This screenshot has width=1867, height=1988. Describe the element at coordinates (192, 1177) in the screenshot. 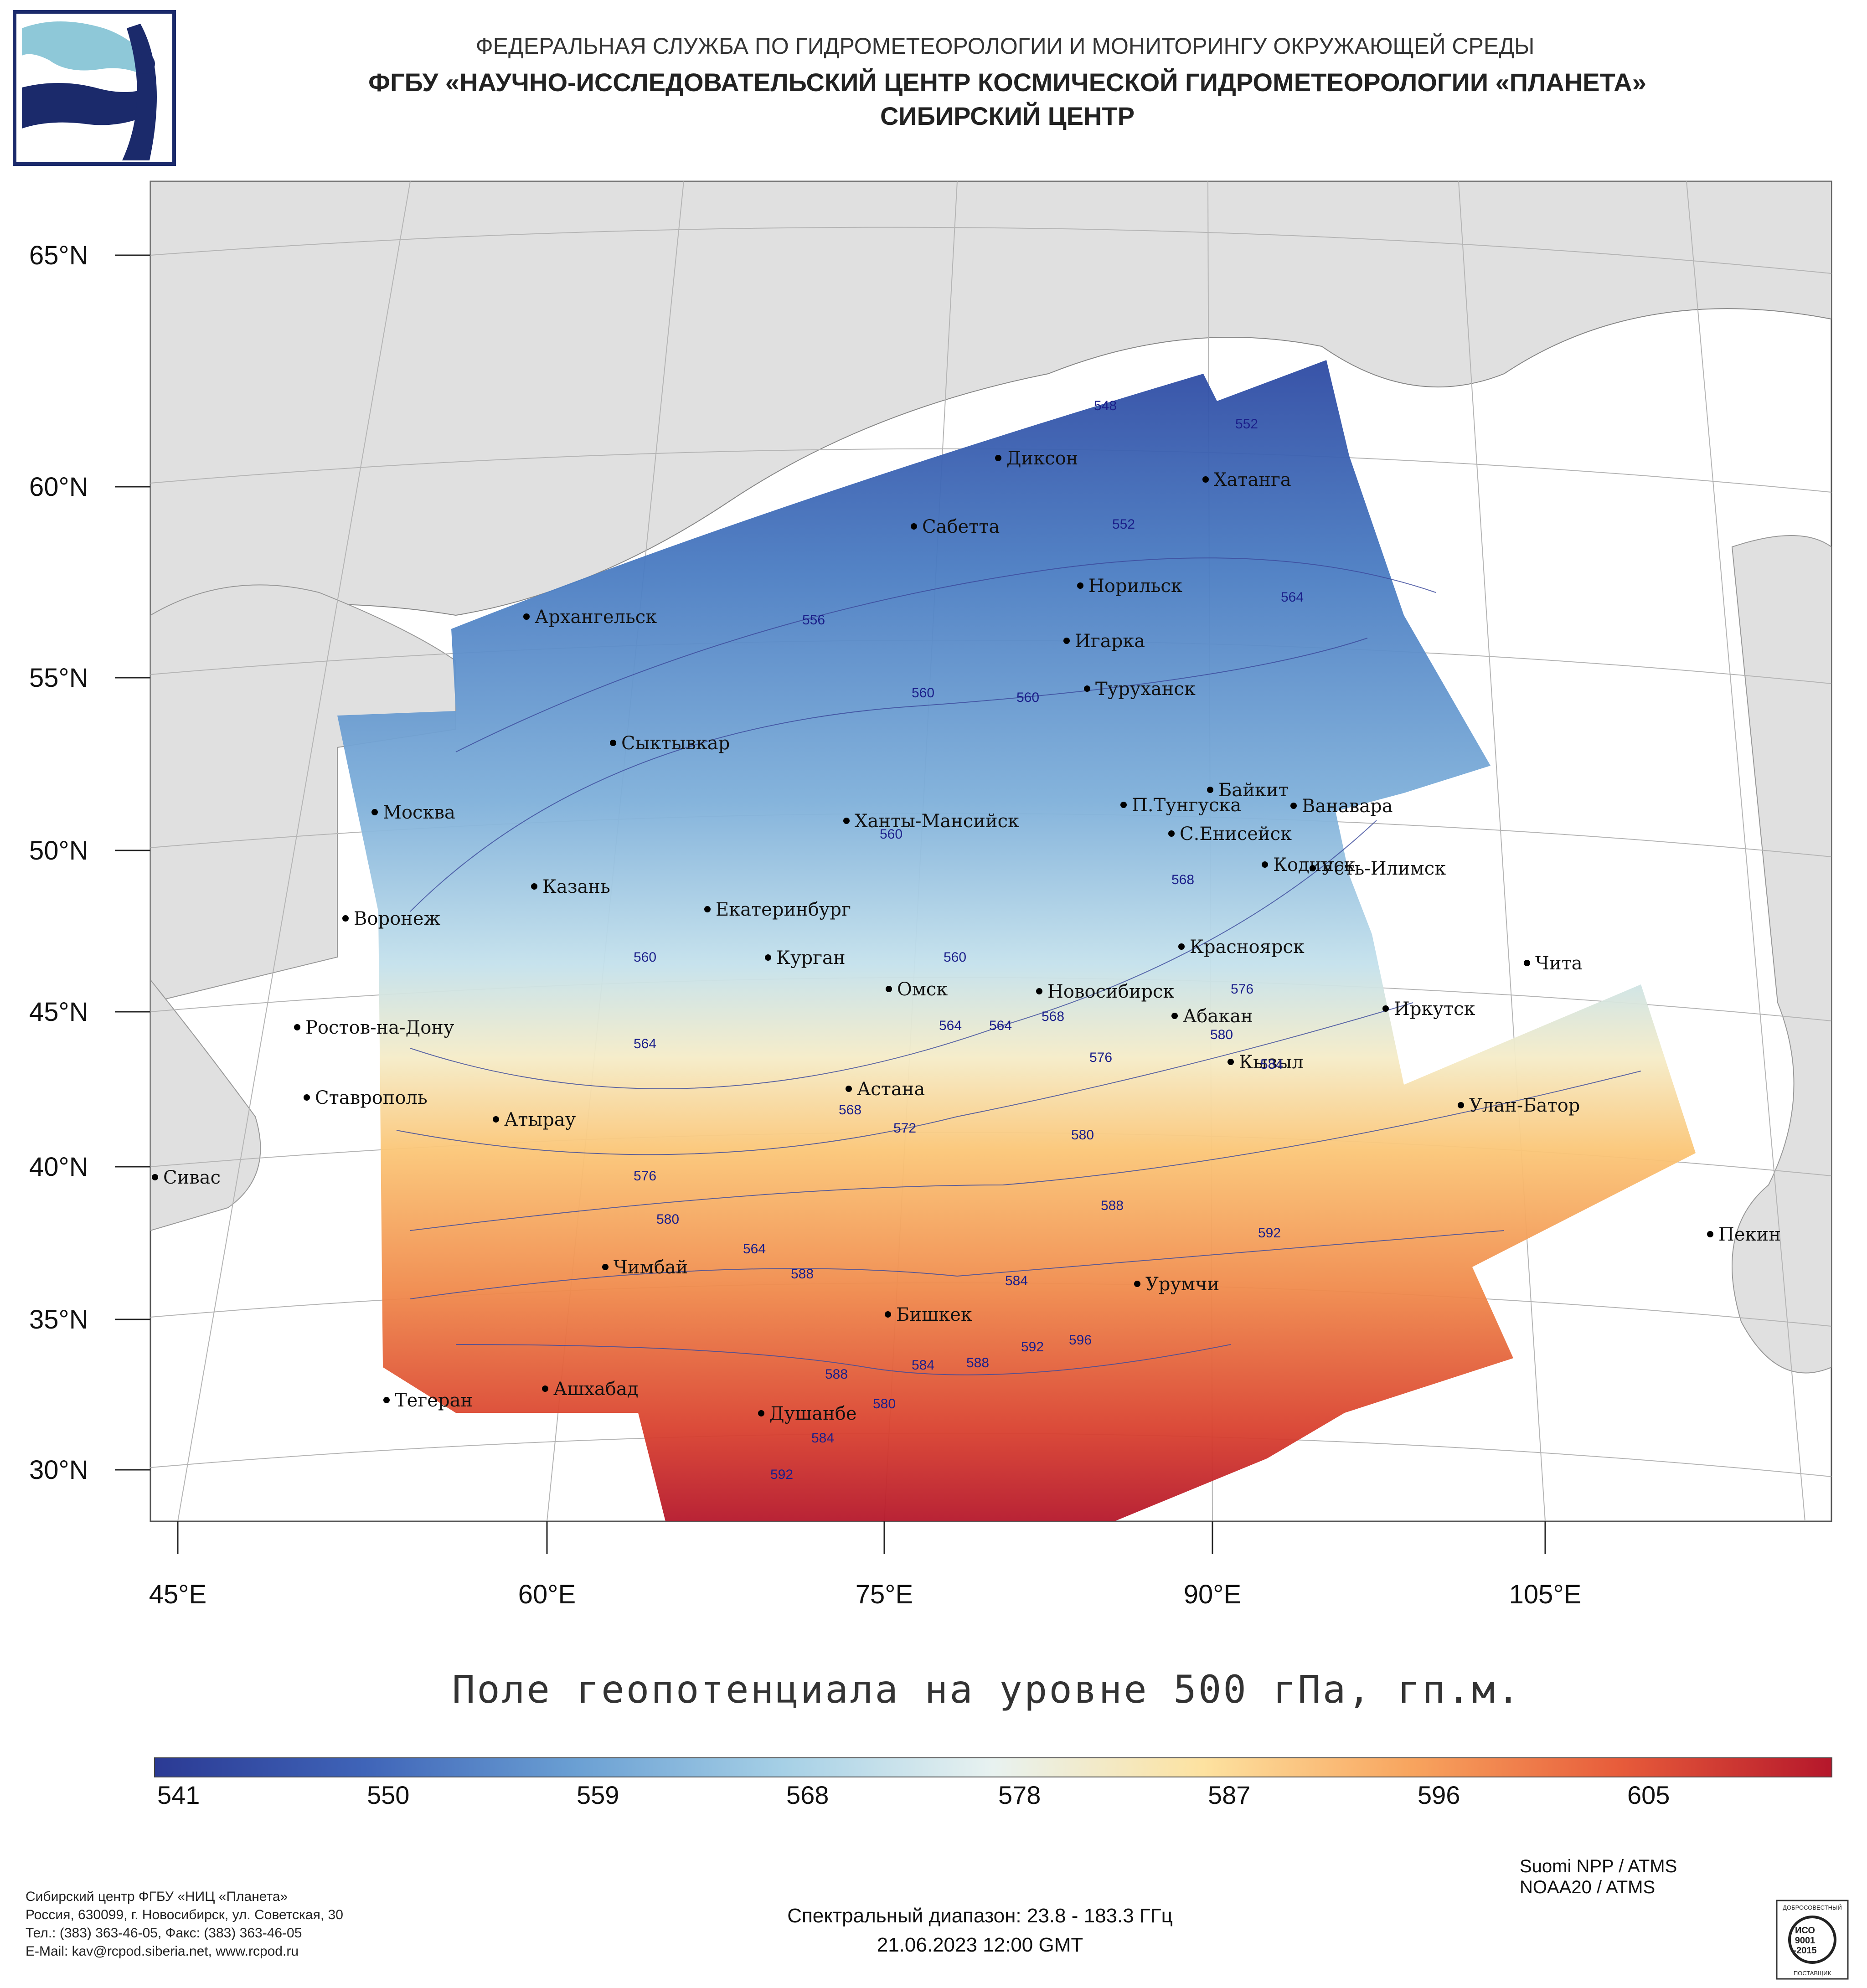

I see `city-name: Сивас` at that location.